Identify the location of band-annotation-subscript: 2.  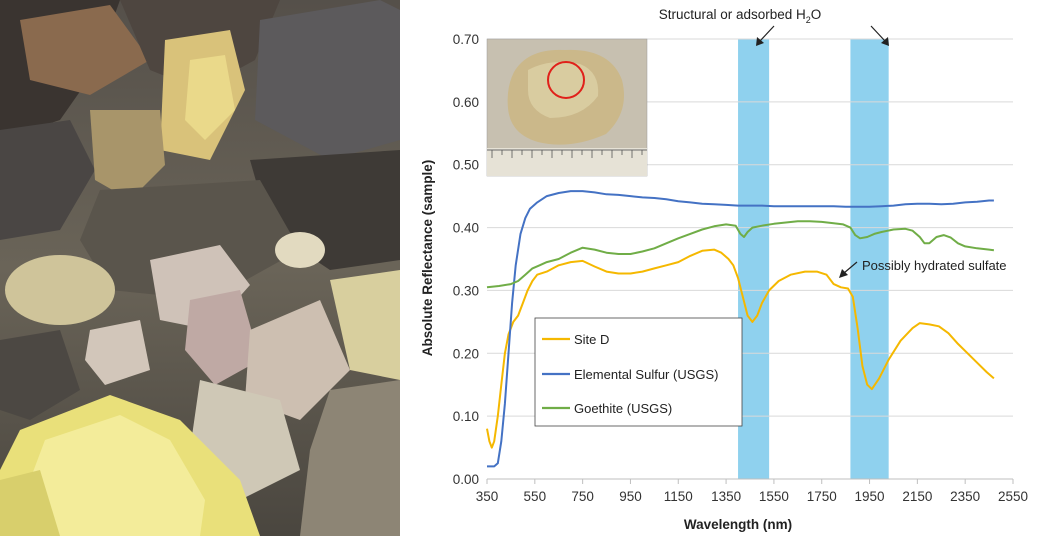
(808, 20).